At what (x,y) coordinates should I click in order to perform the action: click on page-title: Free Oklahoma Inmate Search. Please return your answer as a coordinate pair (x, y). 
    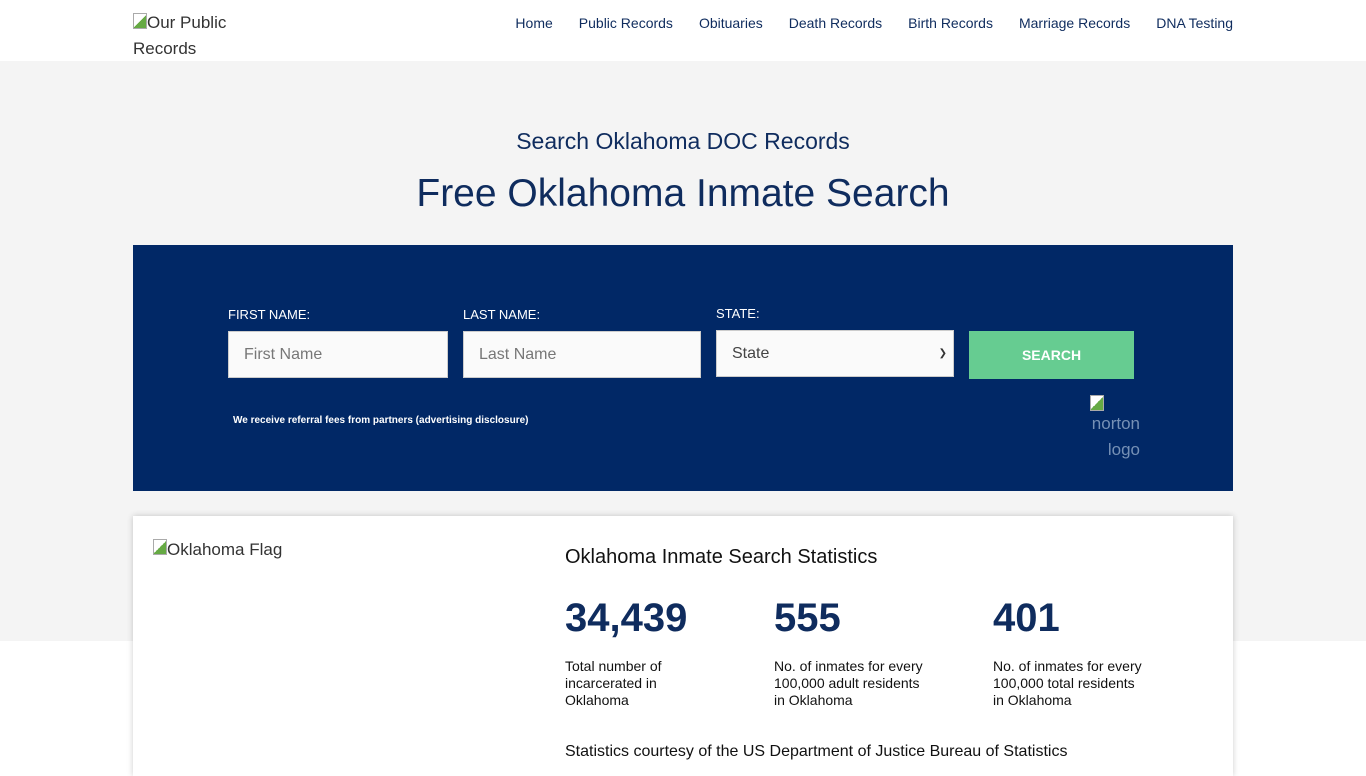
    Looking at the image, I should click on (683, 193).